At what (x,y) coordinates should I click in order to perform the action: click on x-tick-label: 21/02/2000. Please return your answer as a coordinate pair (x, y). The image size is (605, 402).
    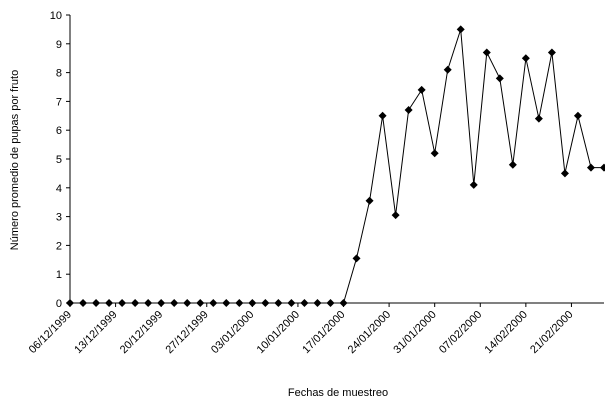
    Looking at the image, I should click on (551, 332).